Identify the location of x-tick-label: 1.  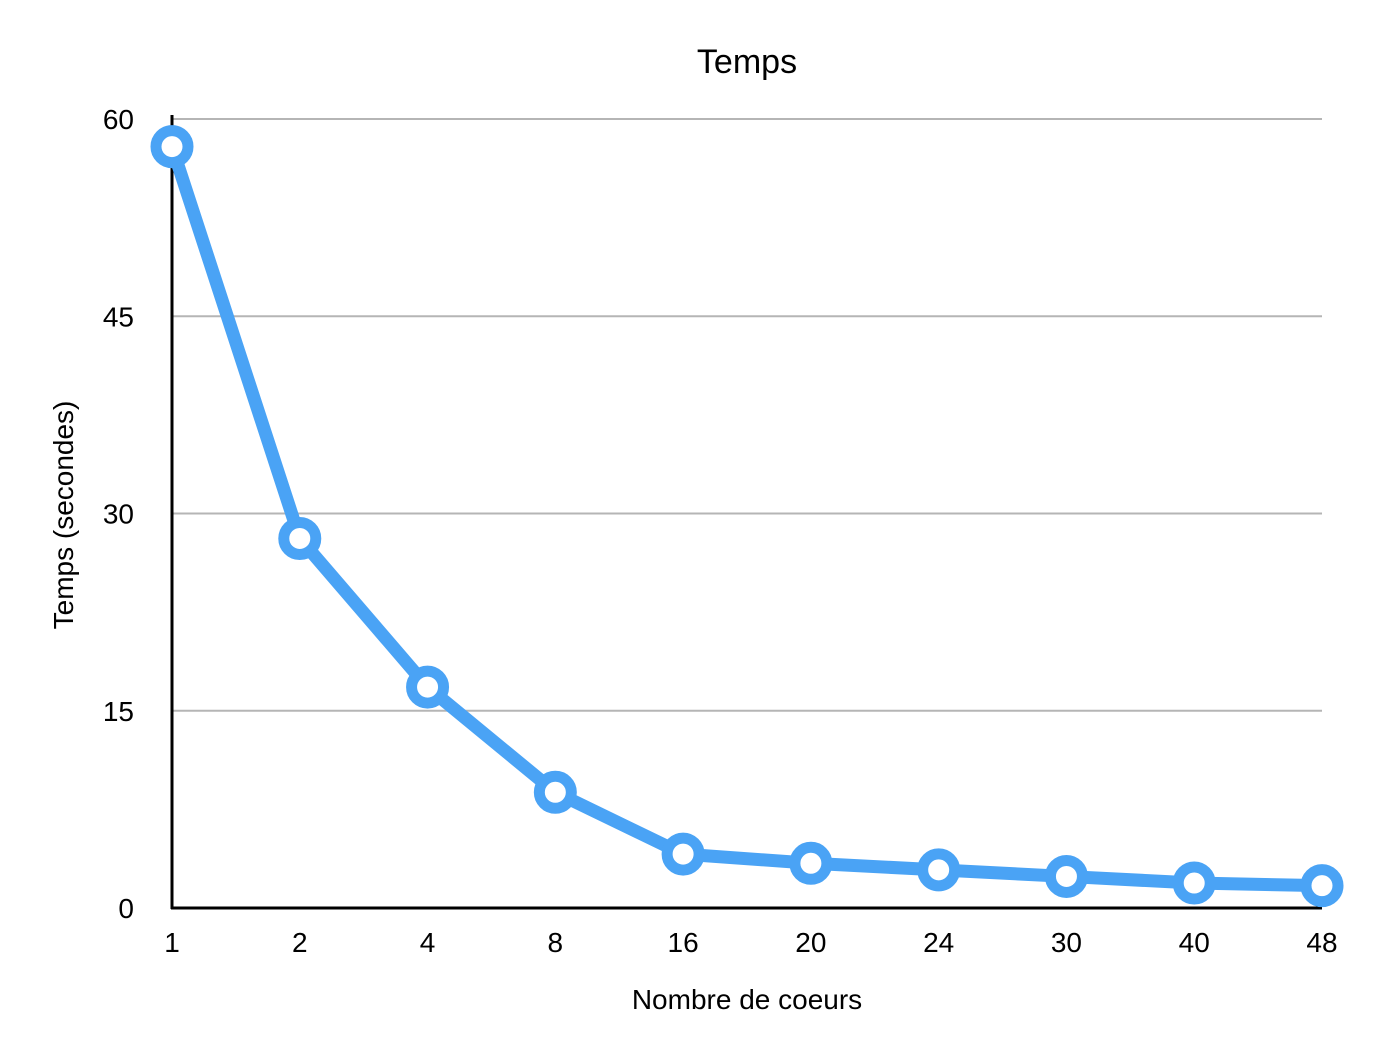
(172, 942).